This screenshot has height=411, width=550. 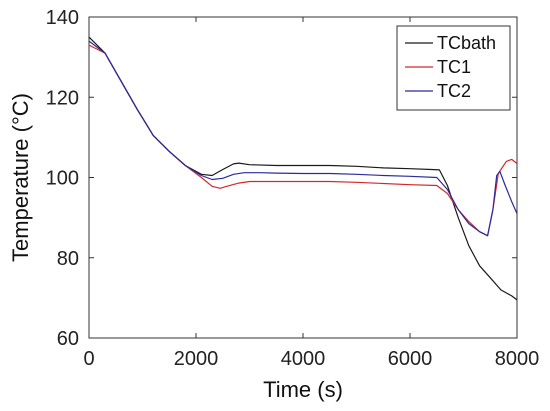 I want to click on y-tick-label: 120, so click(x=62, y=98).